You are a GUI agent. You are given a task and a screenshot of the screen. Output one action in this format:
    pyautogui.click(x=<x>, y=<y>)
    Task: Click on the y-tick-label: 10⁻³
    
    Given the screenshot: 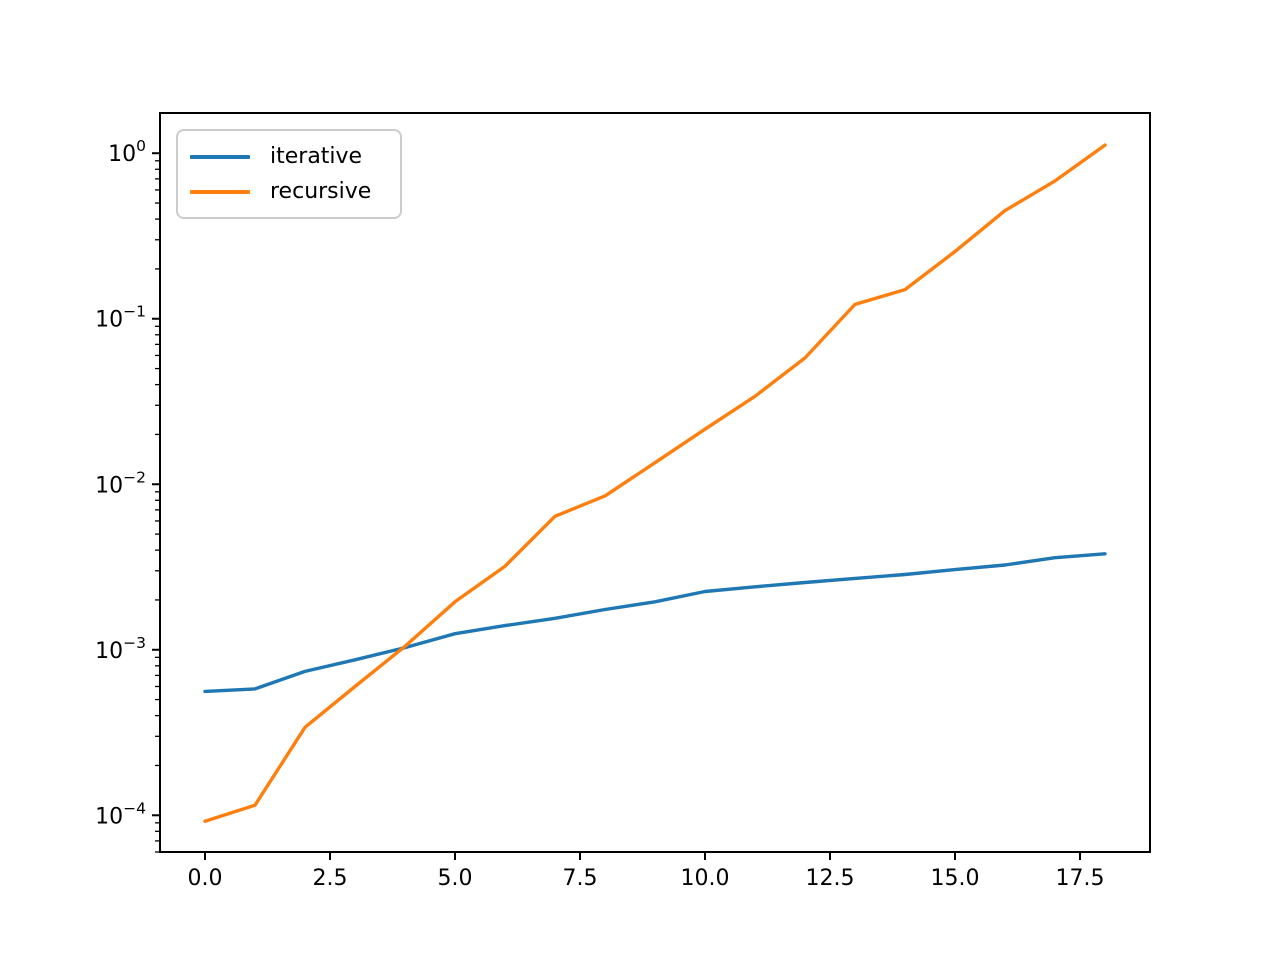 What is the action you would take?
    pyautogui.click(x=120, y=649)
    